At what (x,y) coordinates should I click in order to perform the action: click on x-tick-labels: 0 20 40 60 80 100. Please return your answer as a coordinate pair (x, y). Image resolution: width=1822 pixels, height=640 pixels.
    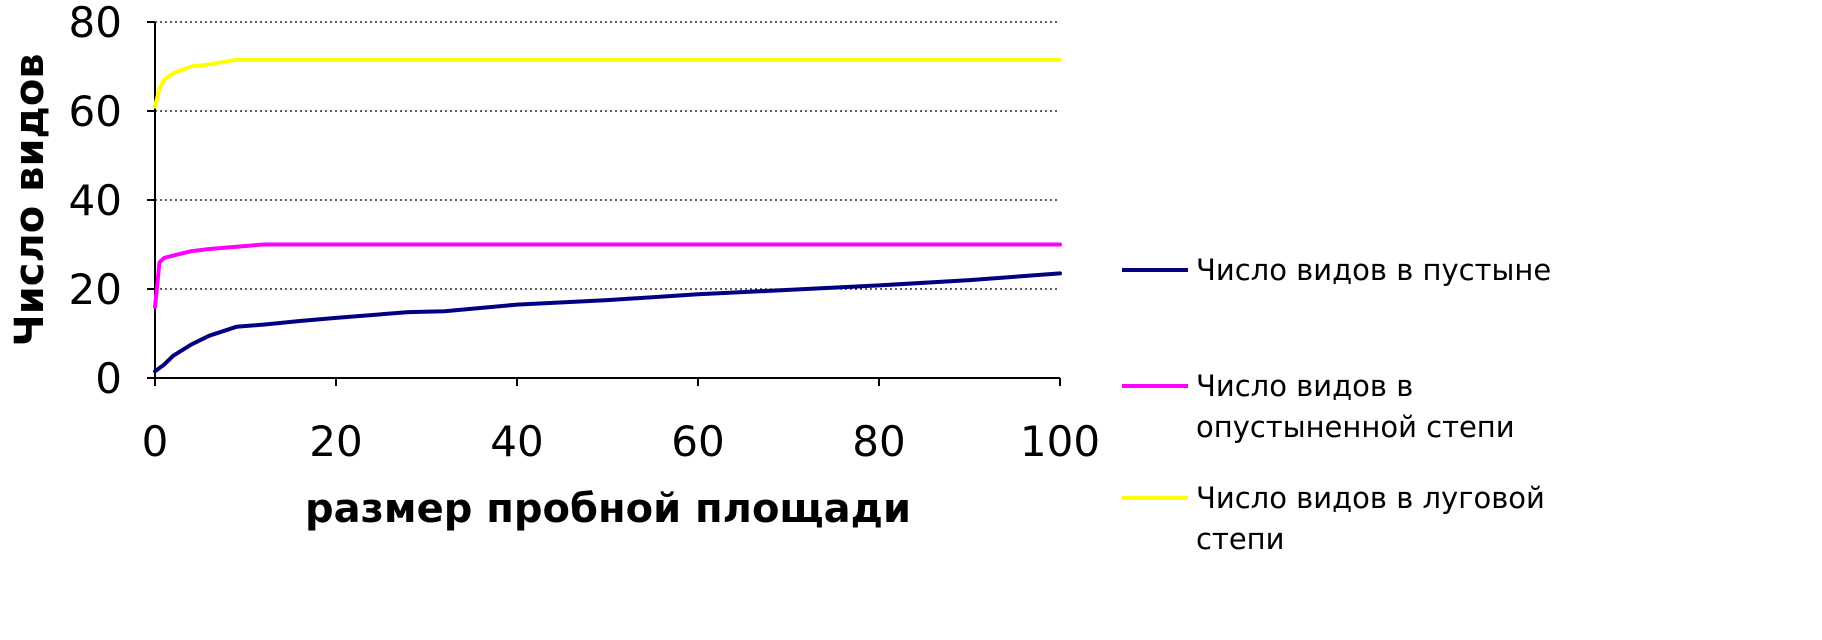
    Looking at the image, I should click on (621, 422).